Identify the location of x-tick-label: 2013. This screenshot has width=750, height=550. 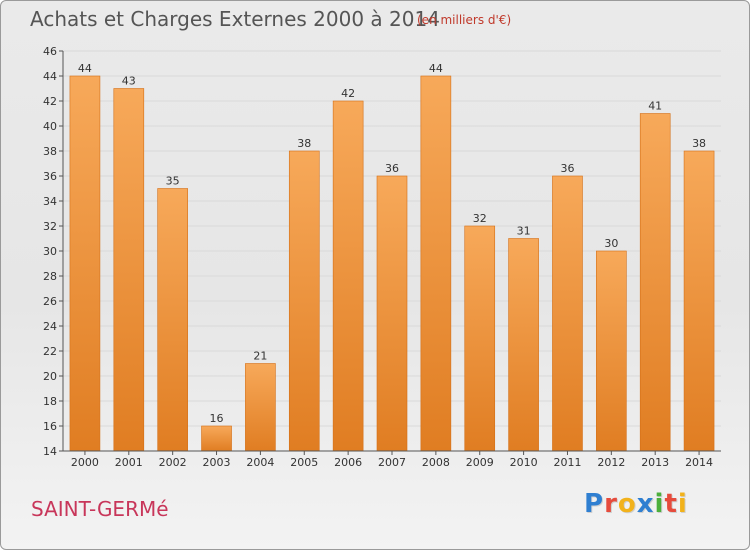
(655, 462).